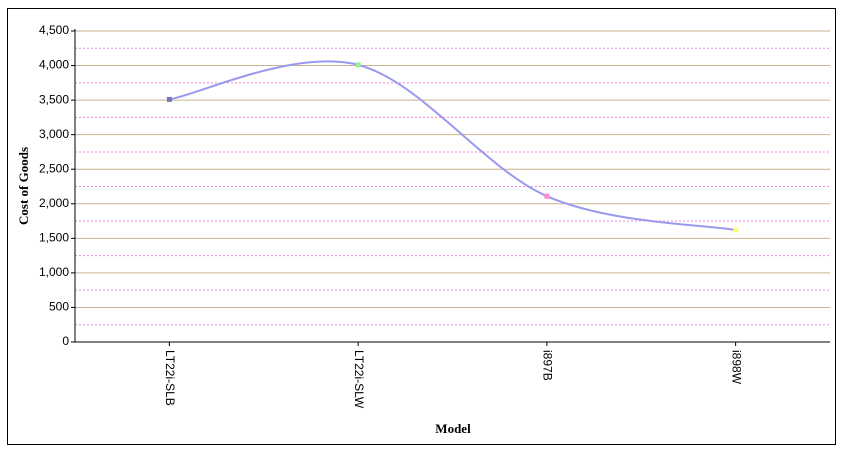 The height and width of the screenshot is (459, 849). Describe the element at coordinates (54, 272) in the screenshot. I see `y-tick-label: 1,000` at that location.